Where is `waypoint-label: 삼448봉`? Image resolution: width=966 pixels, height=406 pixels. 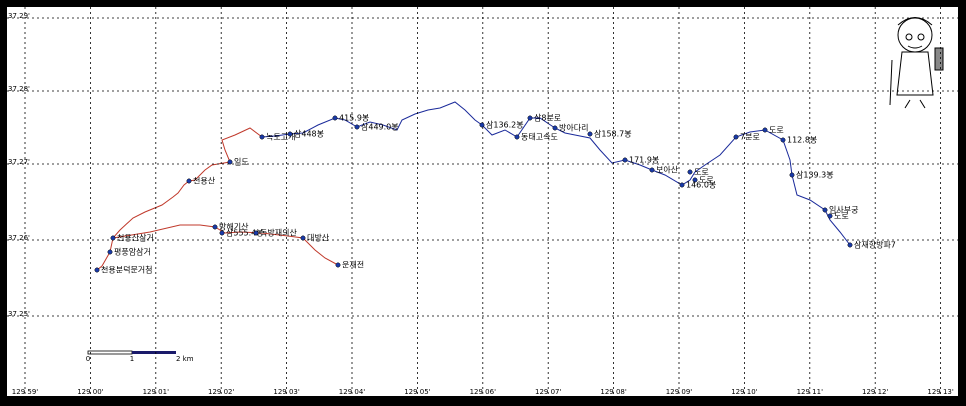
waypoint-label: 삼448봉 is located at coordinates (309, 134).